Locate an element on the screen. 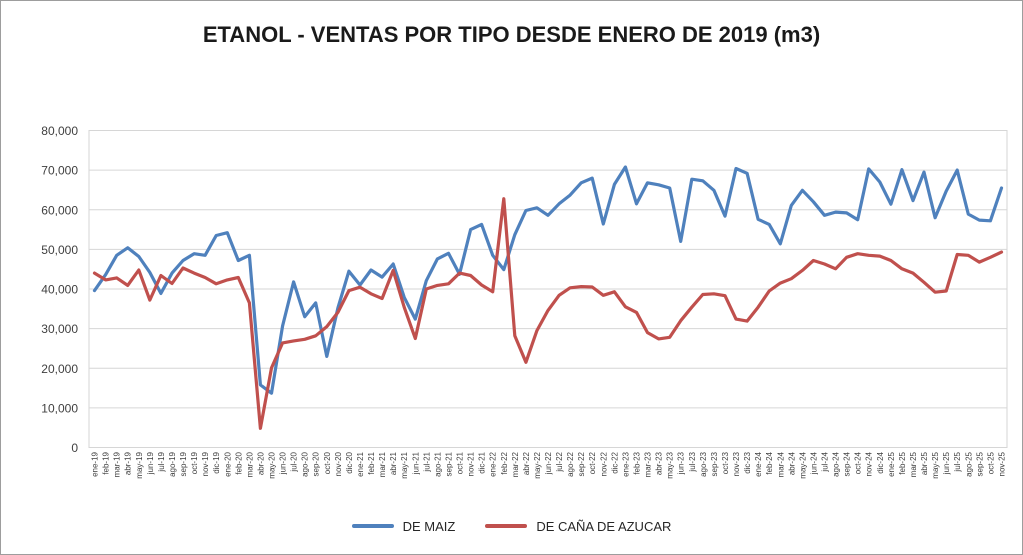  x-axis-label: abr-23 is located at coordinates (659, 463).